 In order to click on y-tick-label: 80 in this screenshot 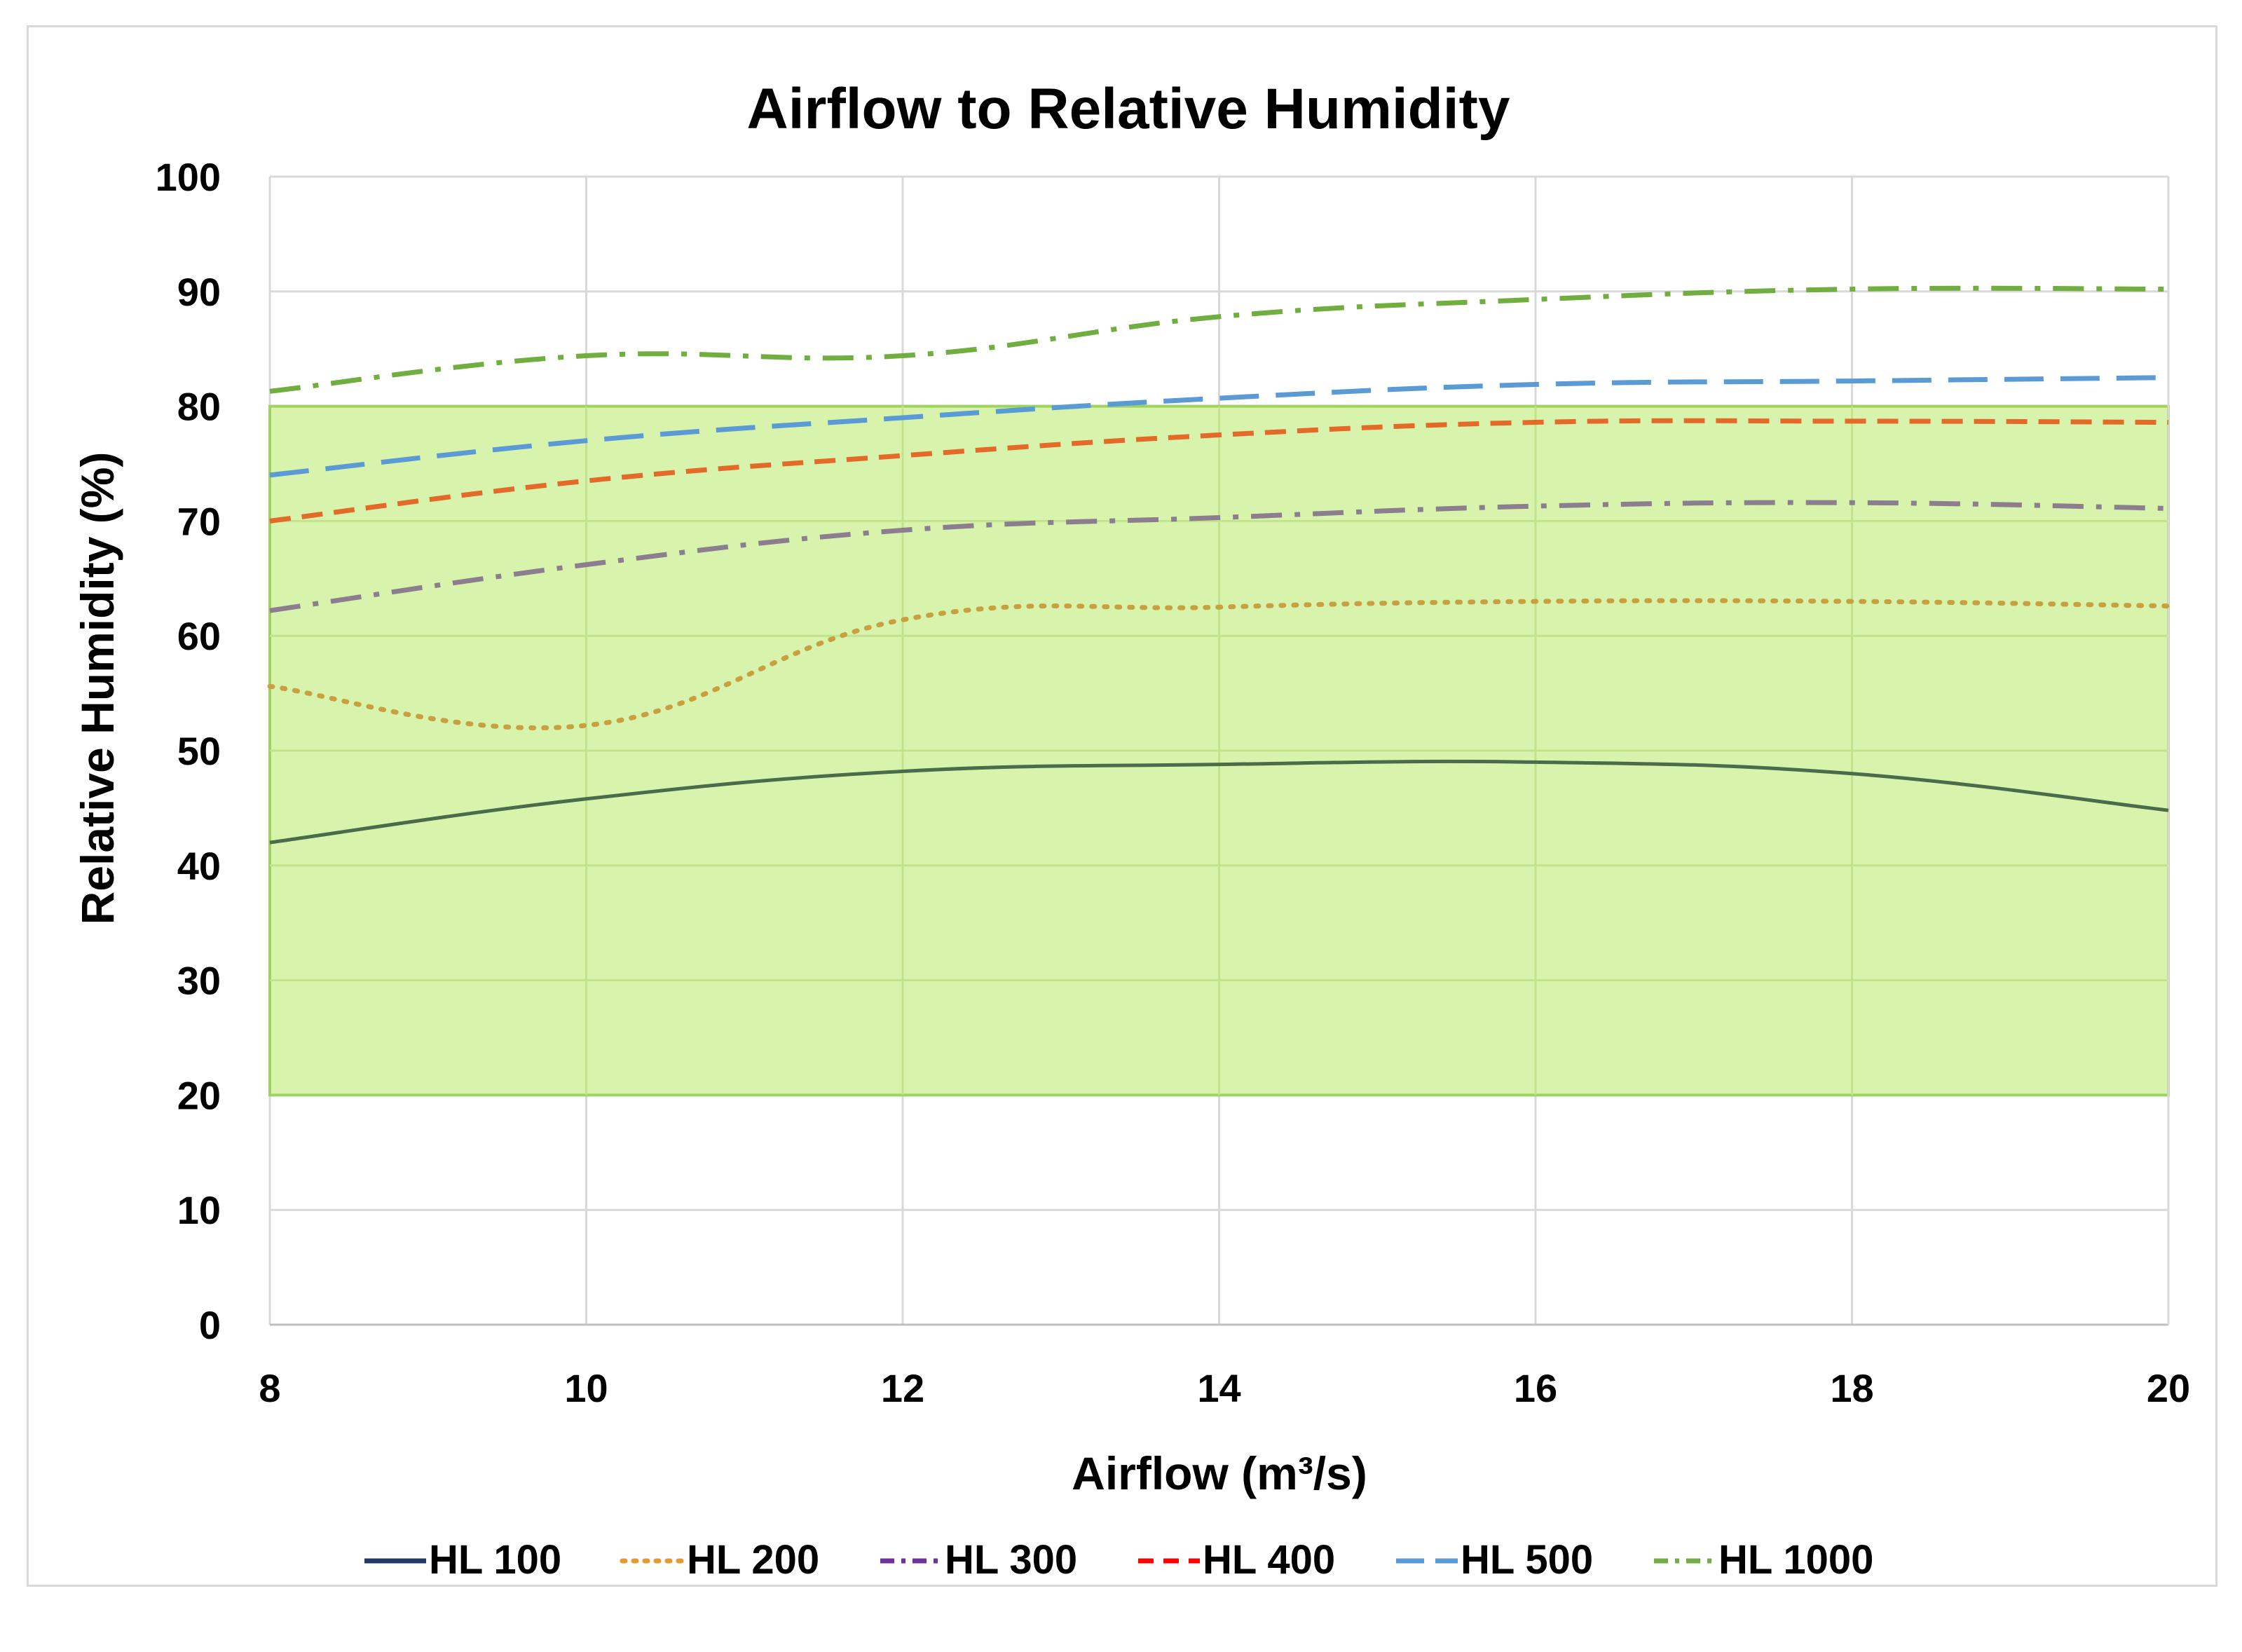, I will do `click(199, 407)`.